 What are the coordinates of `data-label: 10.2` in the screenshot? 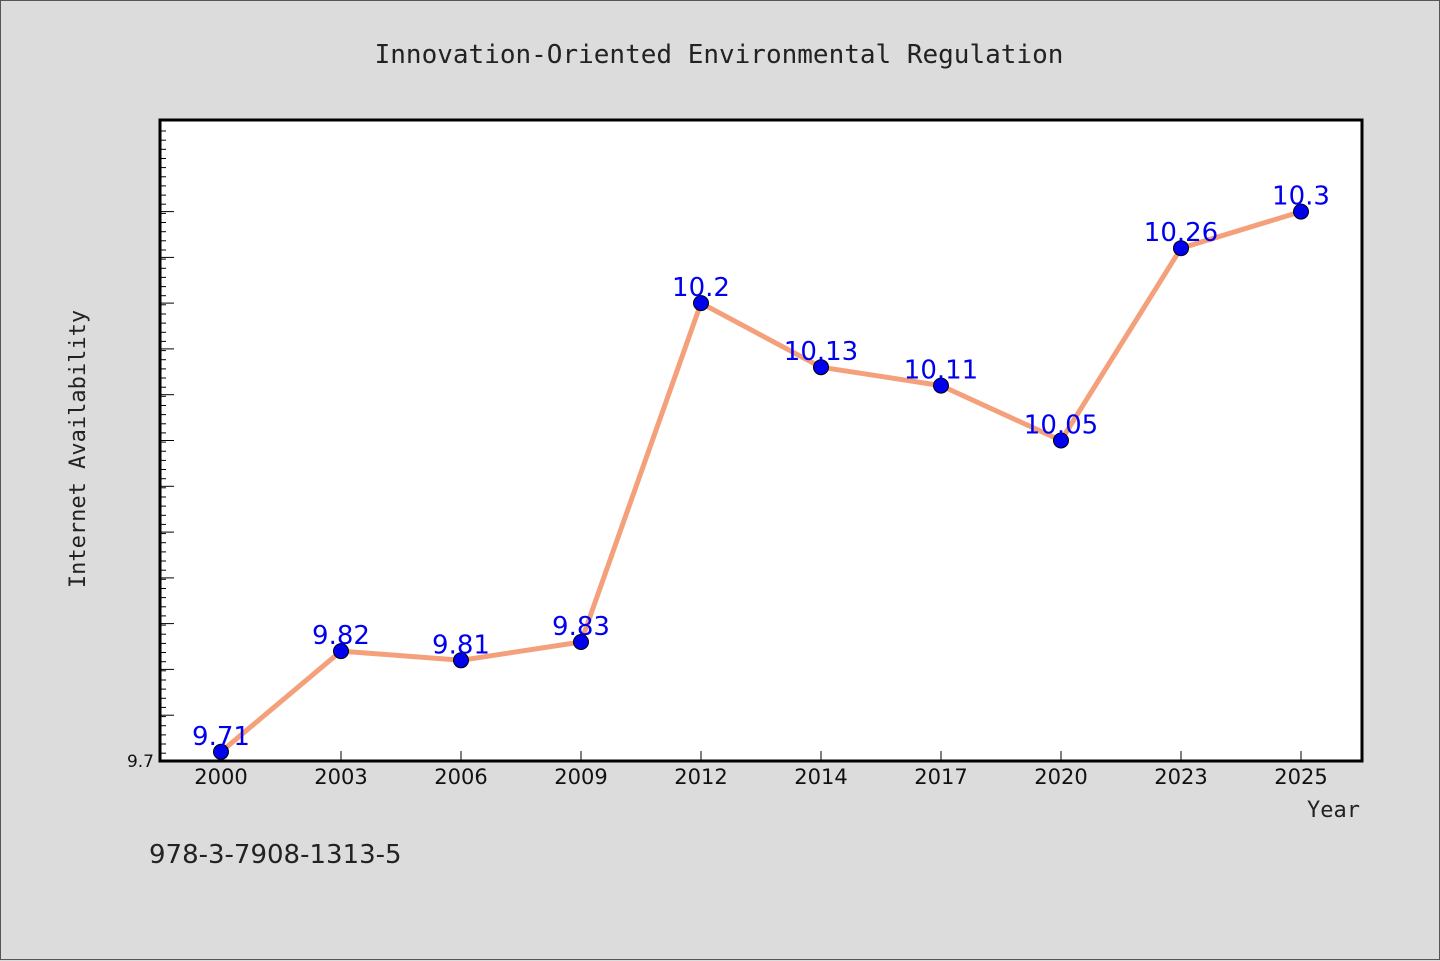 It's located at (701, 288).